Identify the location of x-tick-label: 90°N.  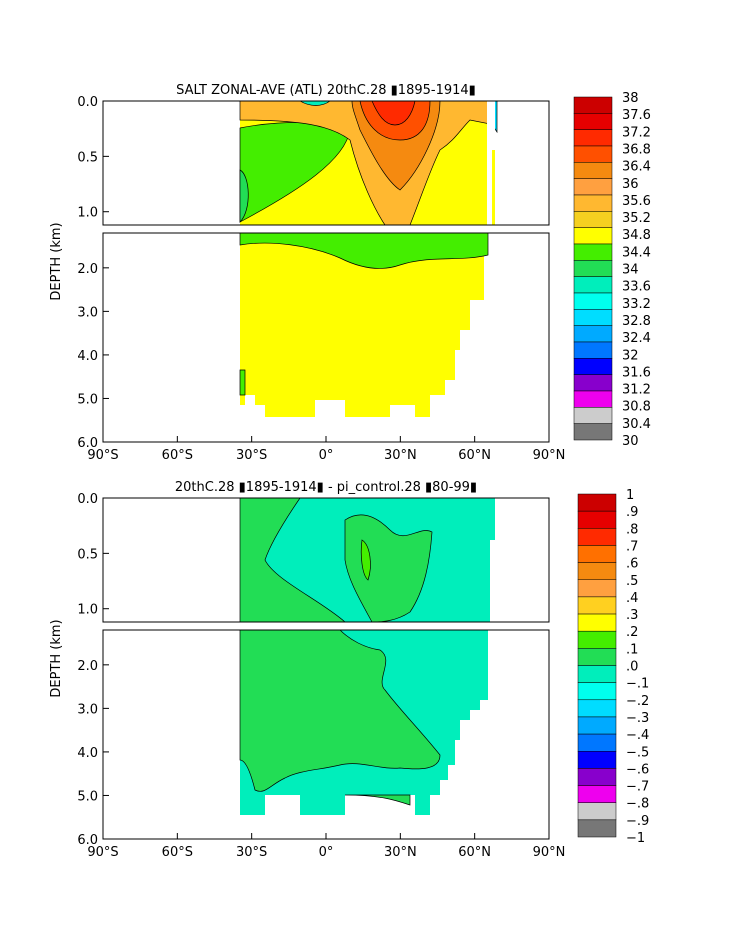
(549, 455).